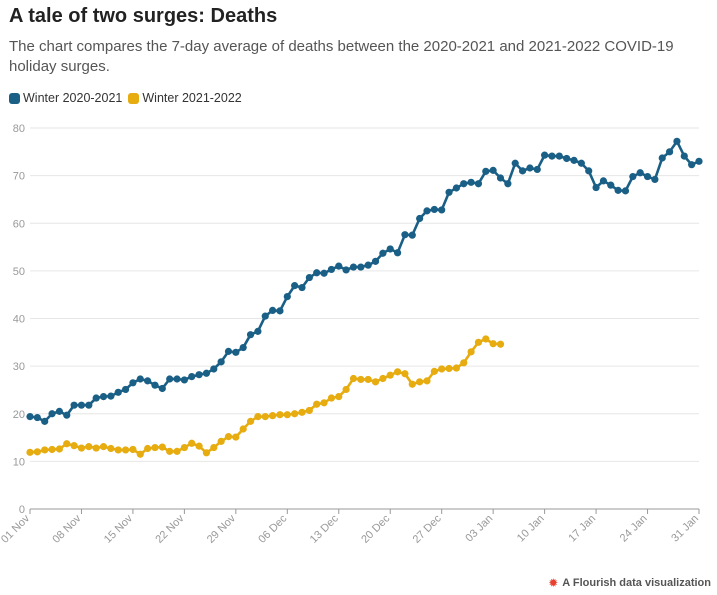 This screenshot has height=595, width=717. Describe the element at coordinates (634, 529) in the screenshot. I see `x-tick-label-24-jan: 24 Jan` at that location.